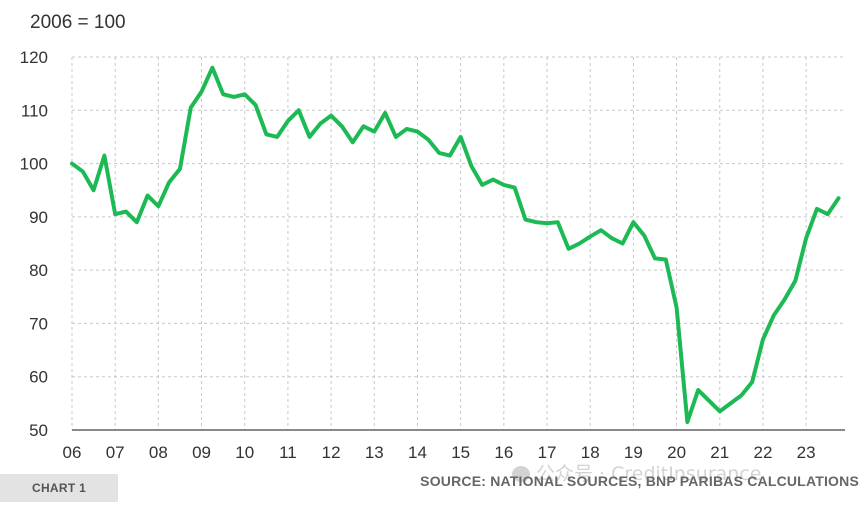 This screenshot has width=865, height=510. What do you see at coordinates (38, 377) in the screenshot?
I see `y-tick-label: 60` at bounding box center [38, 377].